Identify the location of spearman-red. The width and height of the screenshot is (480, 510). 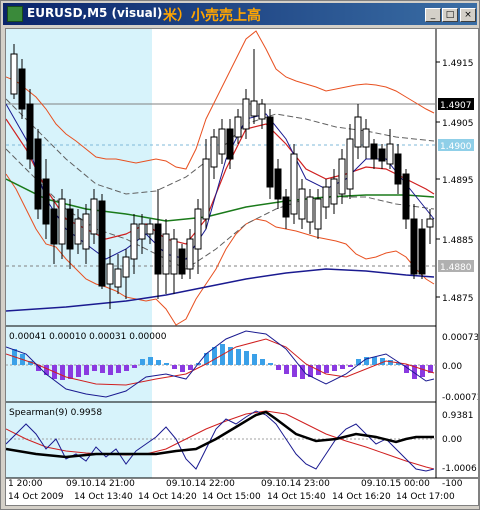
(220, 440).